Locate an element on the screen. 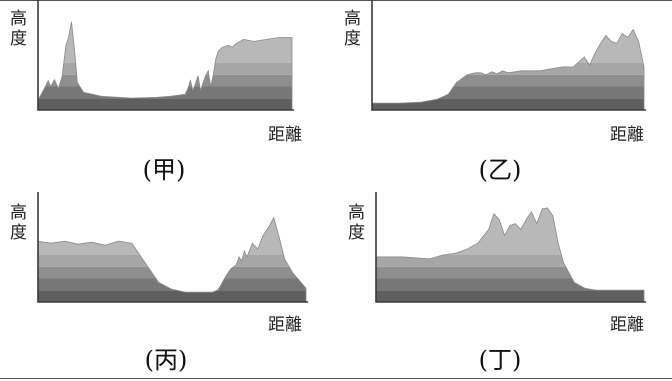  panel-caption: (丙) is located at coordinates (166, 360).